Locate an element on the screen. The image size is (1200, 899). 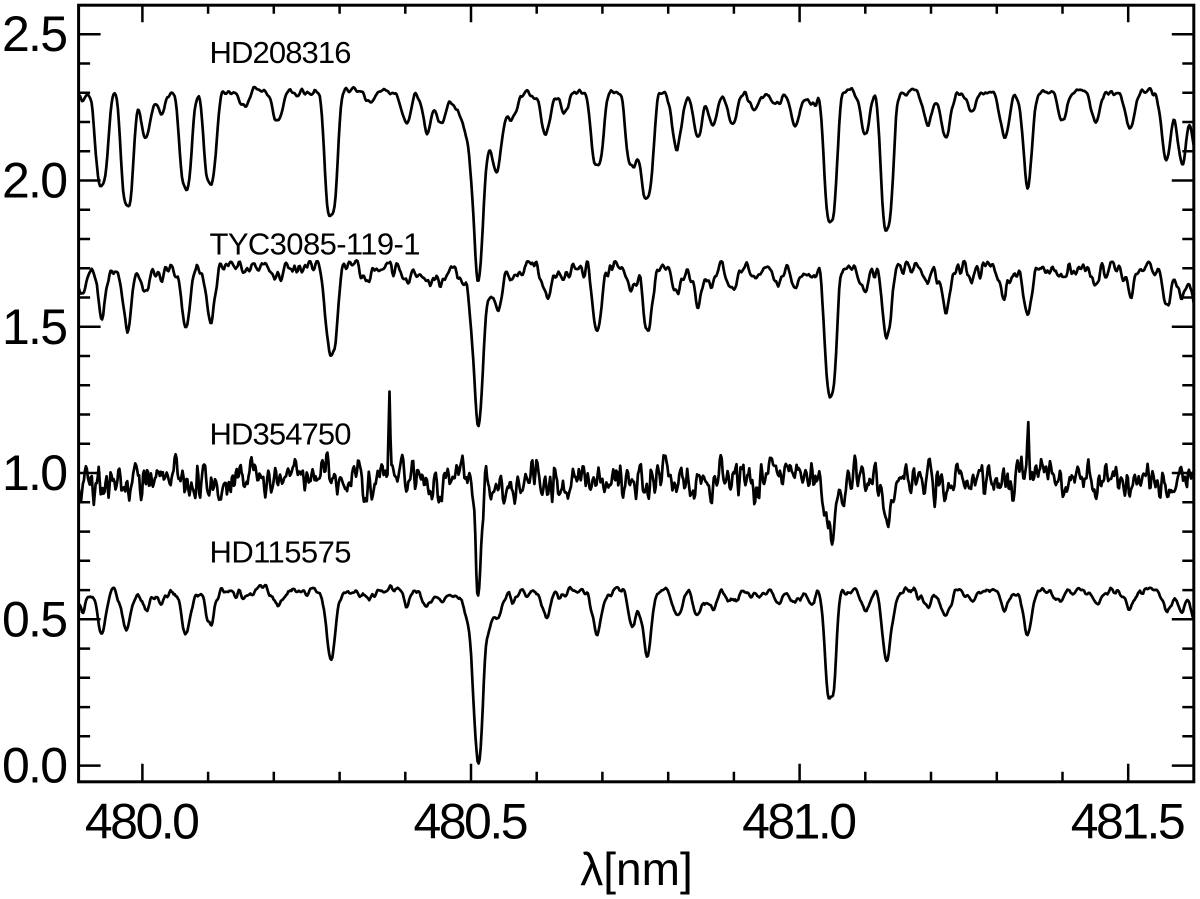
svg-text: HD354750 is located at coordinates (281, 434).